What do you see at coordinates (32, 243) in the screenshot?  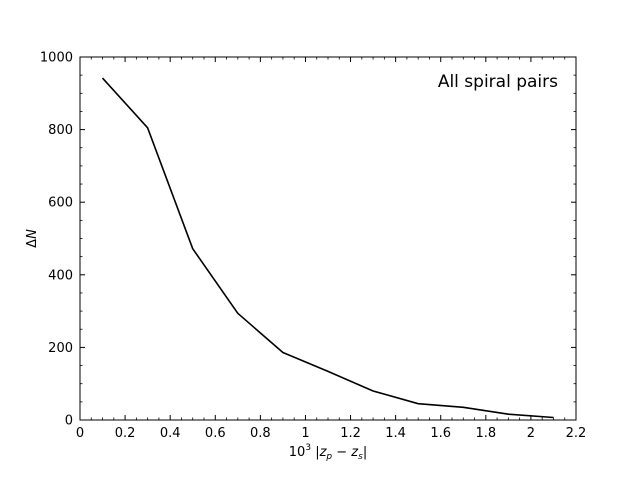 I see `y-axis-title-delta: Δ` at bounding box center [32, 243].